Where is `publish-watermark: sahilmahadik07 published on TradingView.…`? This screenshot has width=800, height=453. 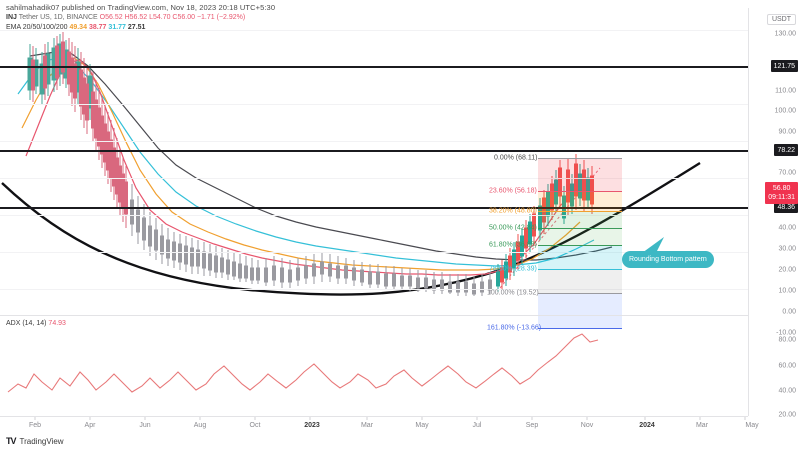 publish-watermark: sahilmahadik07 published on TradingView.… is located at coordinates (141, 7).